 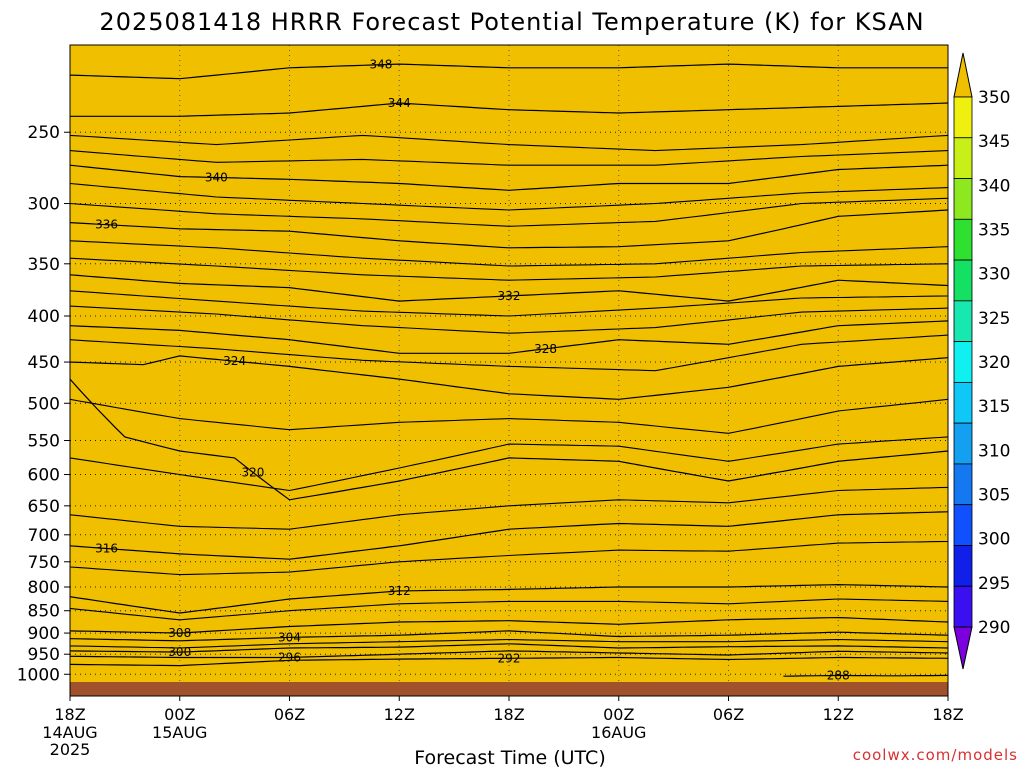 I want to click on colorbar-label: 330, so click(x=994, y=275).